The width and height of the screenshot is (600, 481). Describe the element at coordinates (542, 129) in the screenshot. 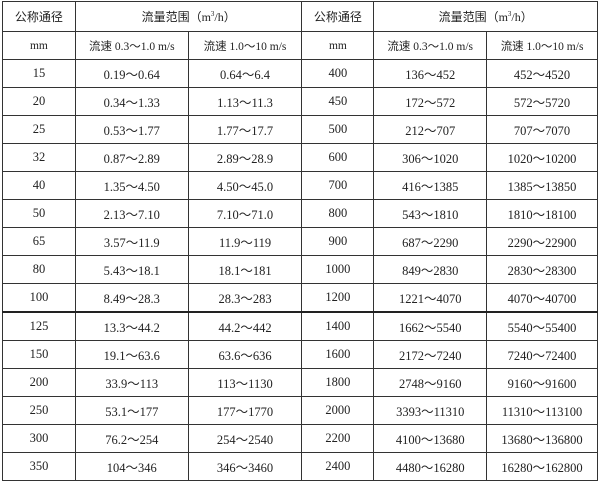

I see `flow-high-right-cell: 707～7070` at that location.